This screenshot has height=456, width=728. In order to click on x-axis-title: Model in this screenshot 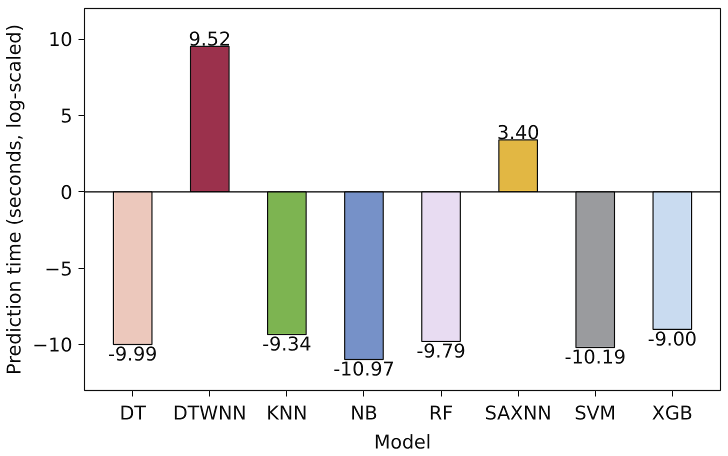, I will do `click(403, 443)`.